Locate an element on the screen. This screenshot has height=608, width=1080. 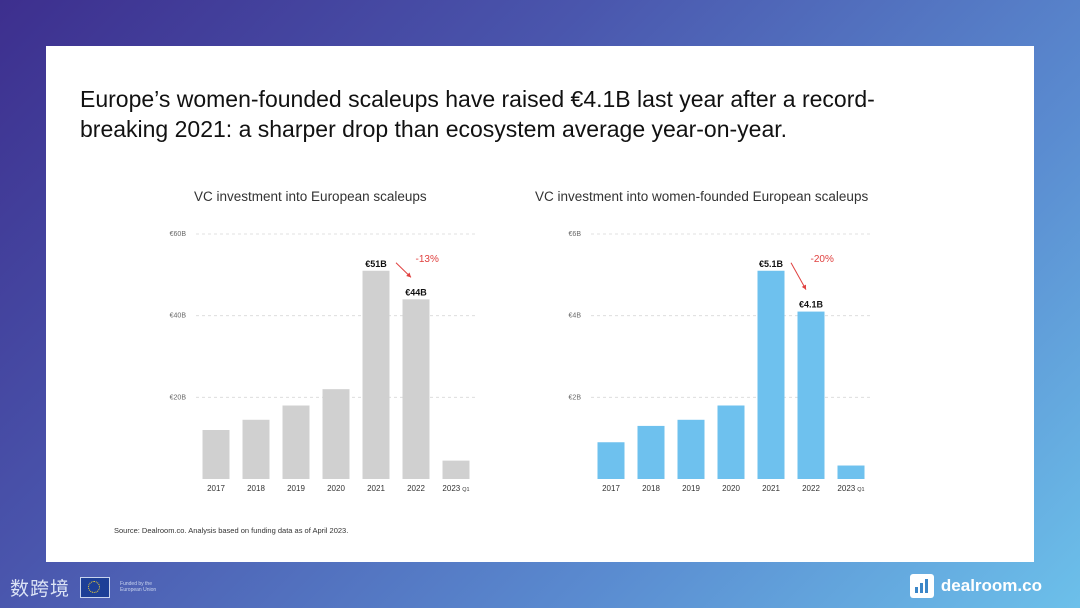
eu-flag-icon is located at coordinates (95, 587).